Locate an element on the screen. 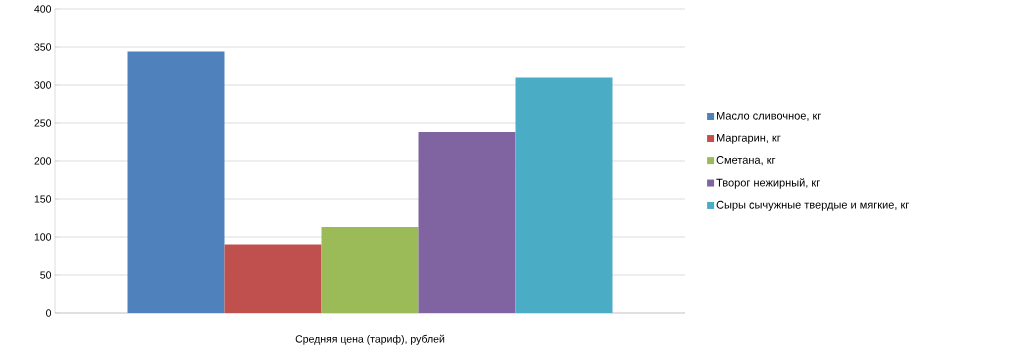 The height and width of the screenshot is (356, 1024). y-tick-label: 200 is located at coordinates (43, 161).